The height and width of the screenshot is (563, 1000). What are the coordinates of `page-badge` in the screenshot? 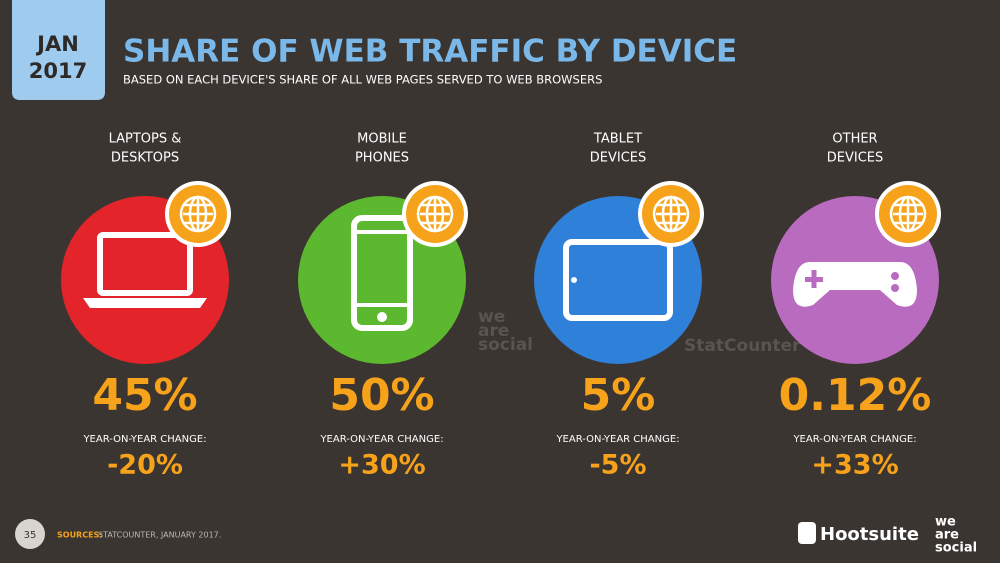 It's located at (30, 534).